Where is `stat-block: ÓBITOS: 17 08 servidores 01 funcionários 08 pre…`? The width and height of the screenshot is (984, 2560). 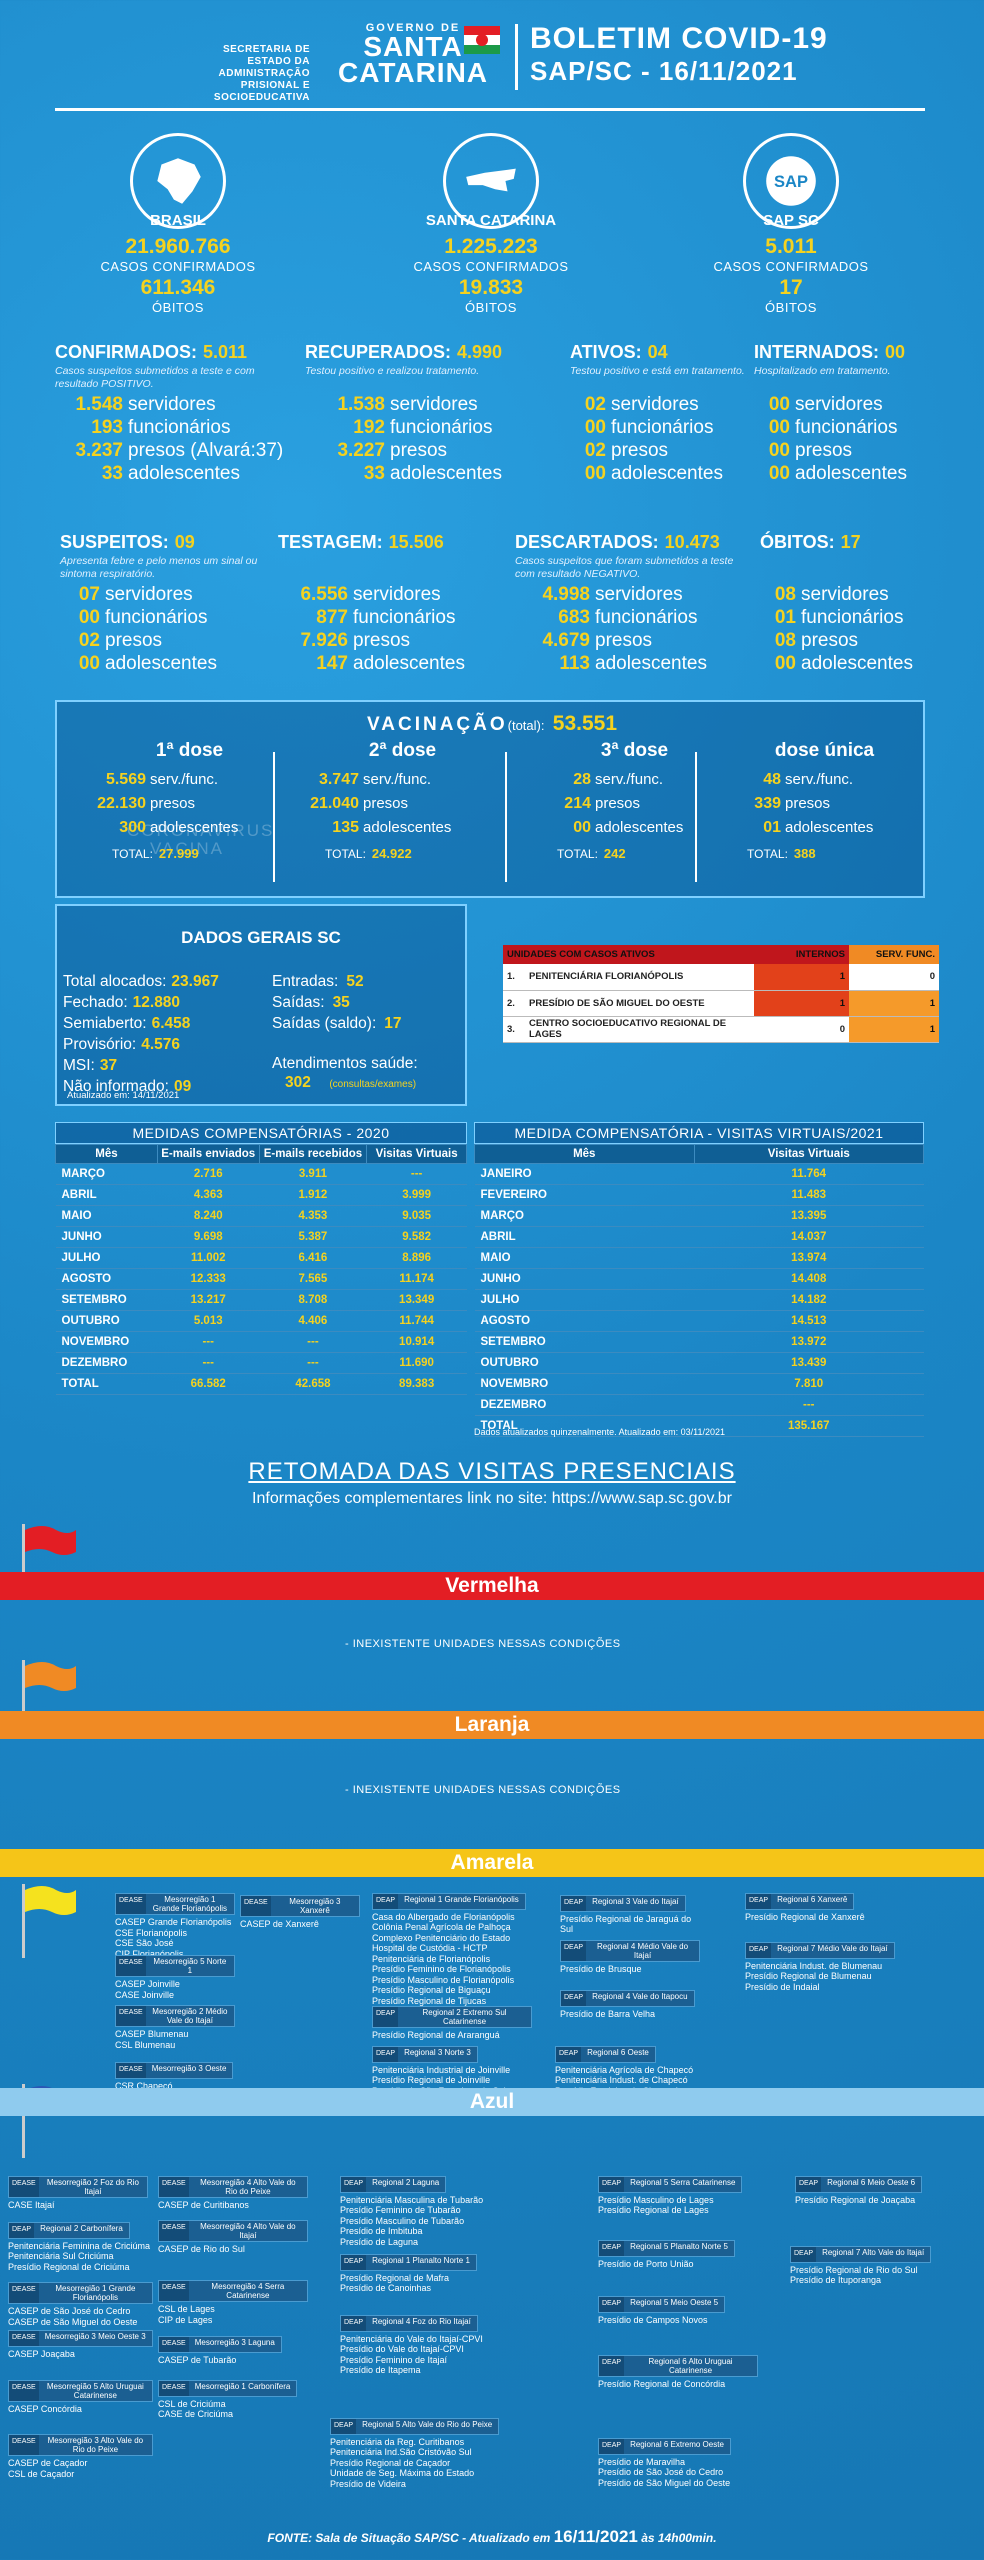 stat-block: ÓBITOS: 17 08 servidores 01 funcionários 08 pre… is located at coordinates (872, 603).